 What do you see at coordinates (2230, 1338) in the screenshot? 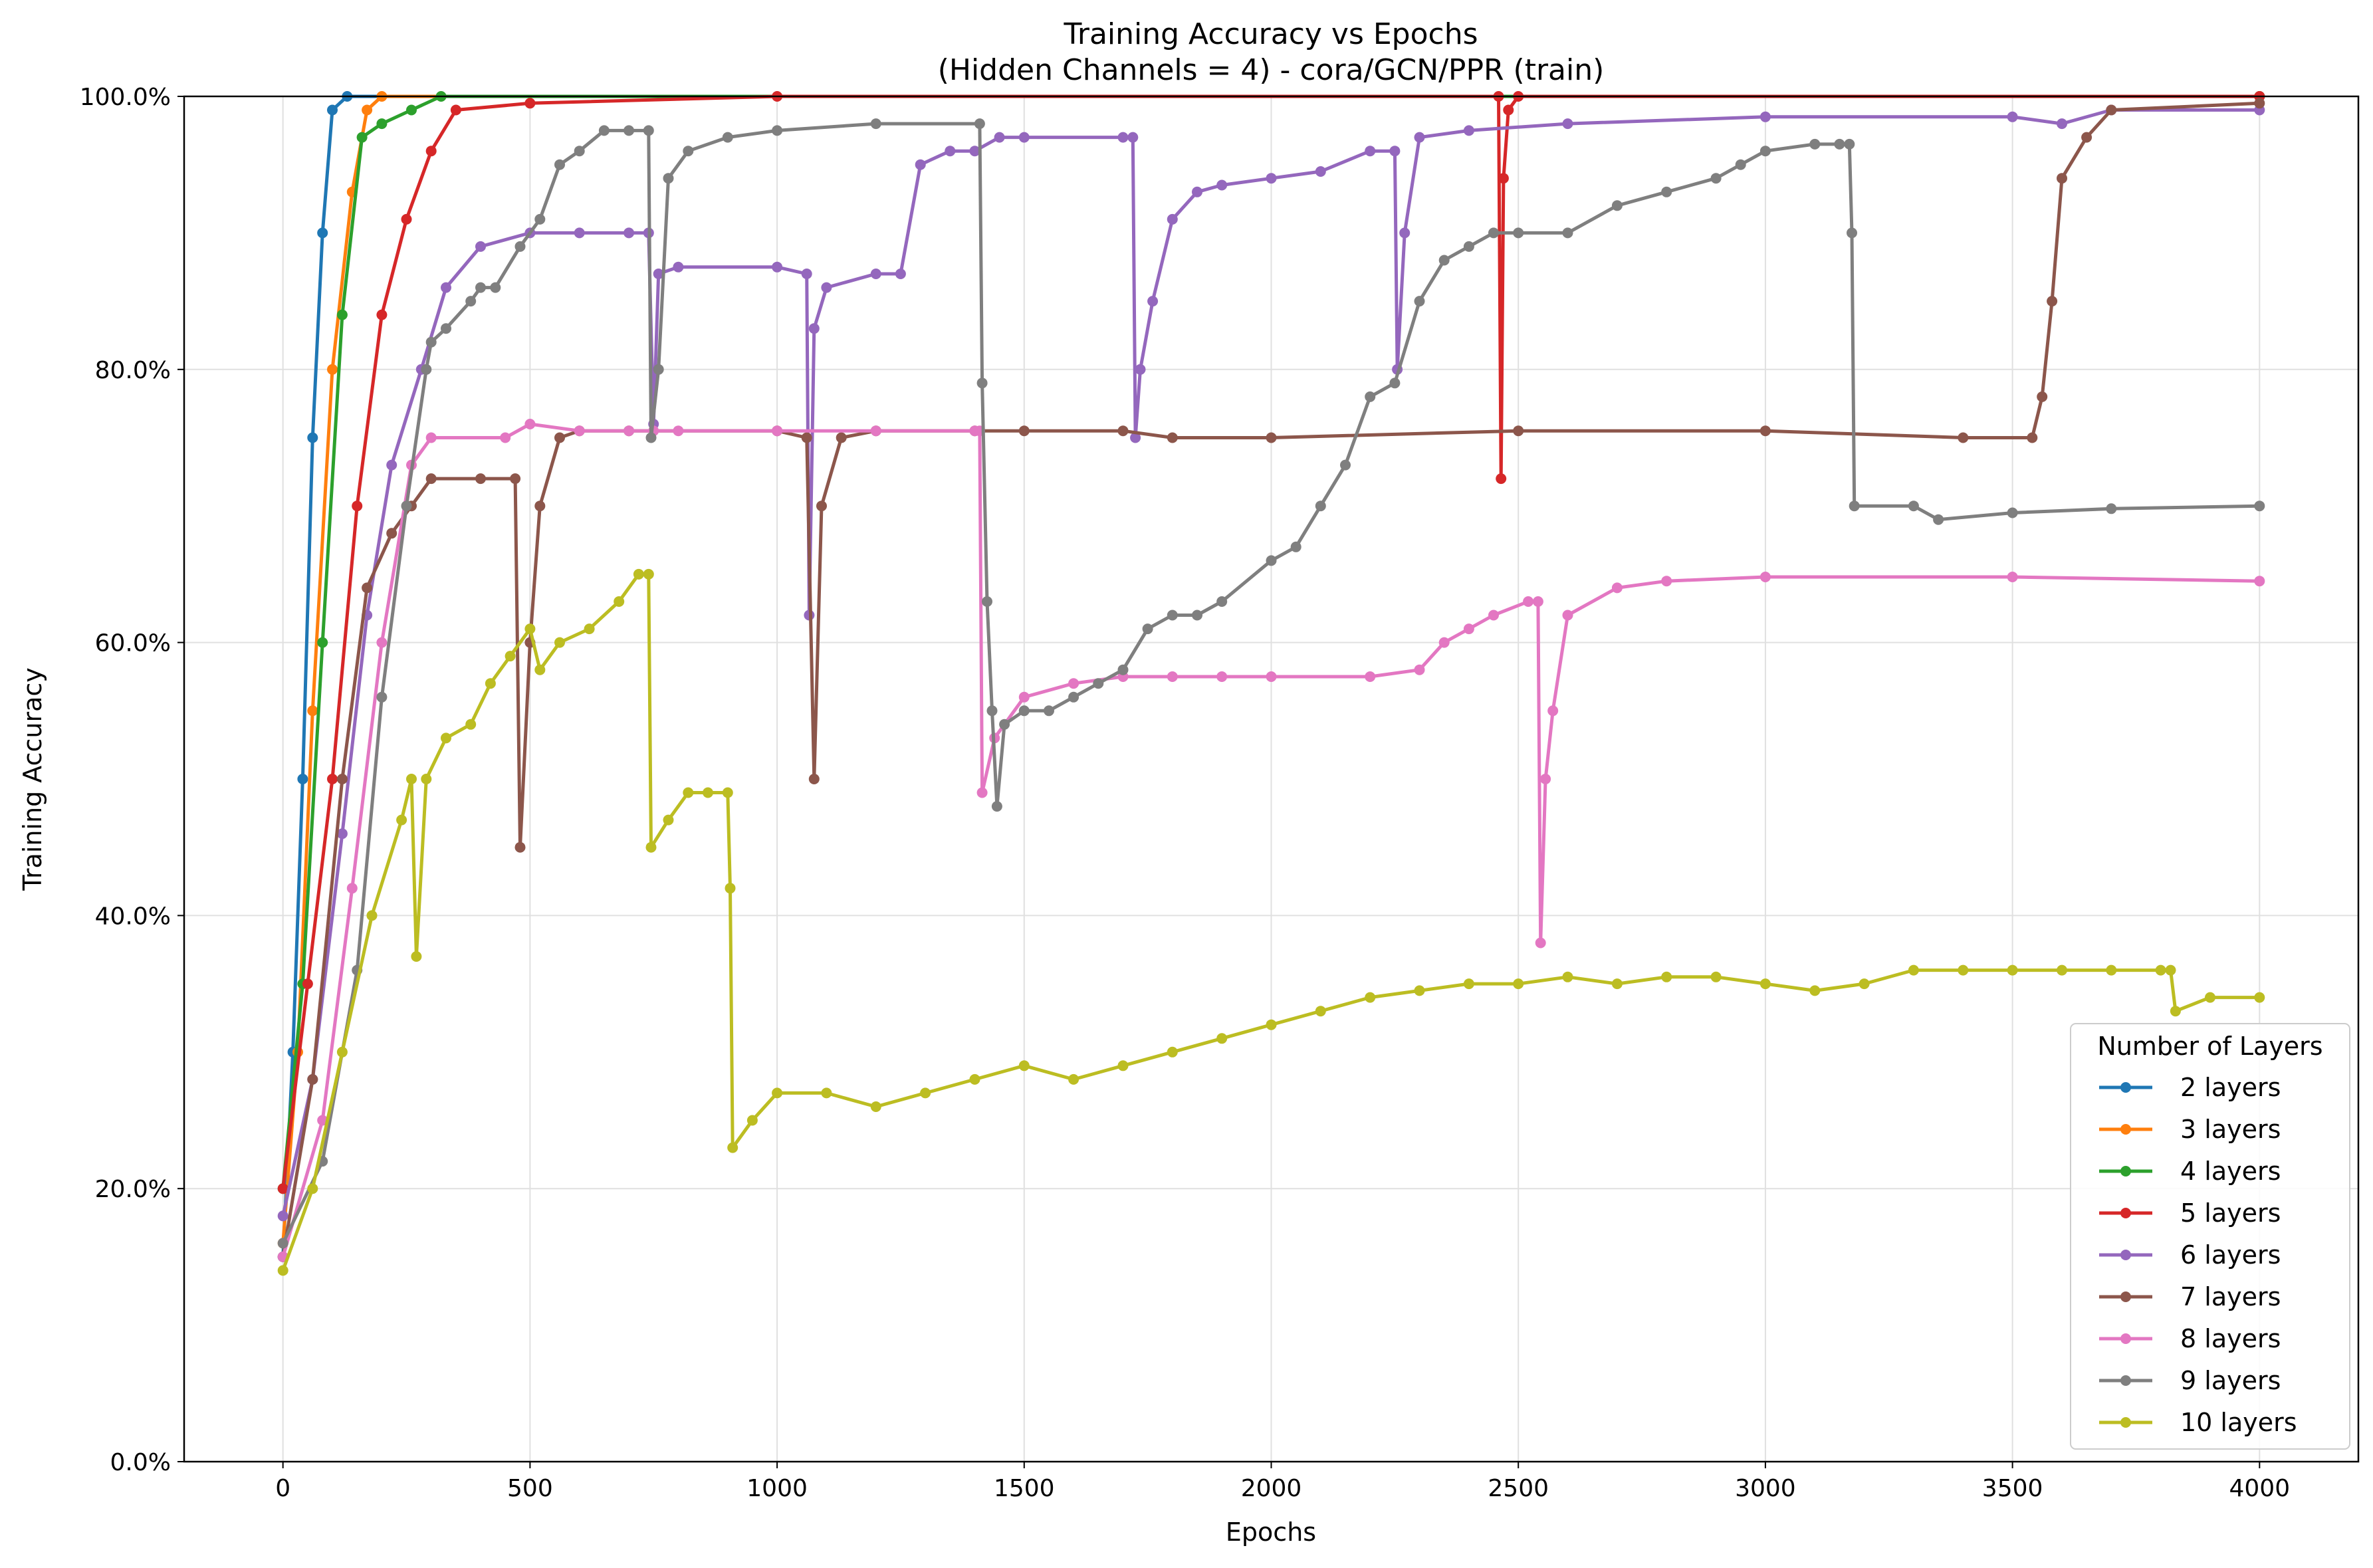
I see `legend-label: 8 layers` at bounding box center [2230, 1338].